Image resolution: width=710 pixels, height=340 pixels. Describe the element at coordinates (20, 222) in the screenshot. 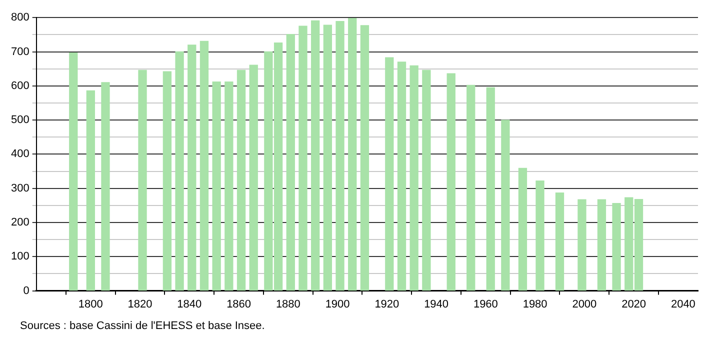

I see `y-tick-label: 200` at that location.